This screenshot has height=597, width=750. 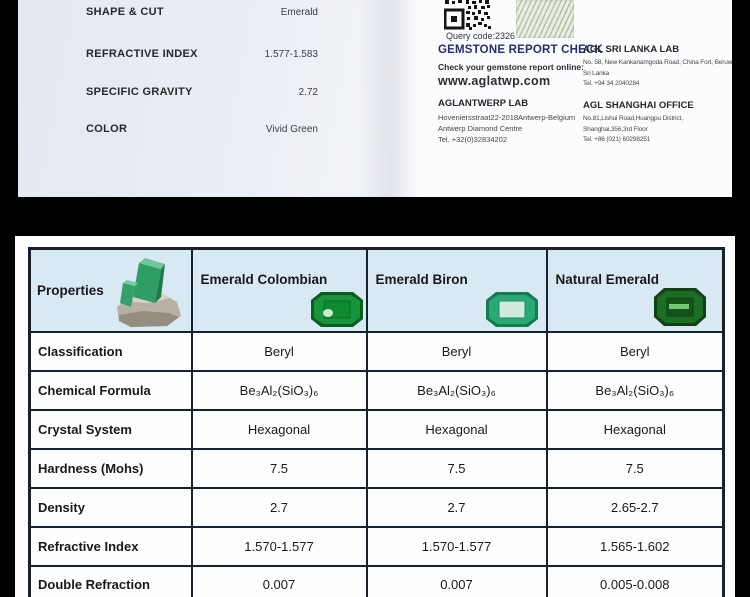 What do you see at coordinates (631, 49) in the screenshot?
I see `lab-name: AGL SRI LANKA LAB` at bounding box center [631, 49].